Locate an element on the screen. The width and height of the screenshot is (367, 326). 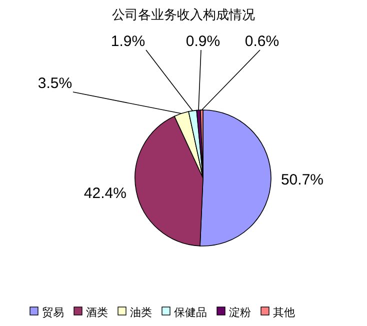
legend-label: 酒类 is located at coordinates (97, 312).